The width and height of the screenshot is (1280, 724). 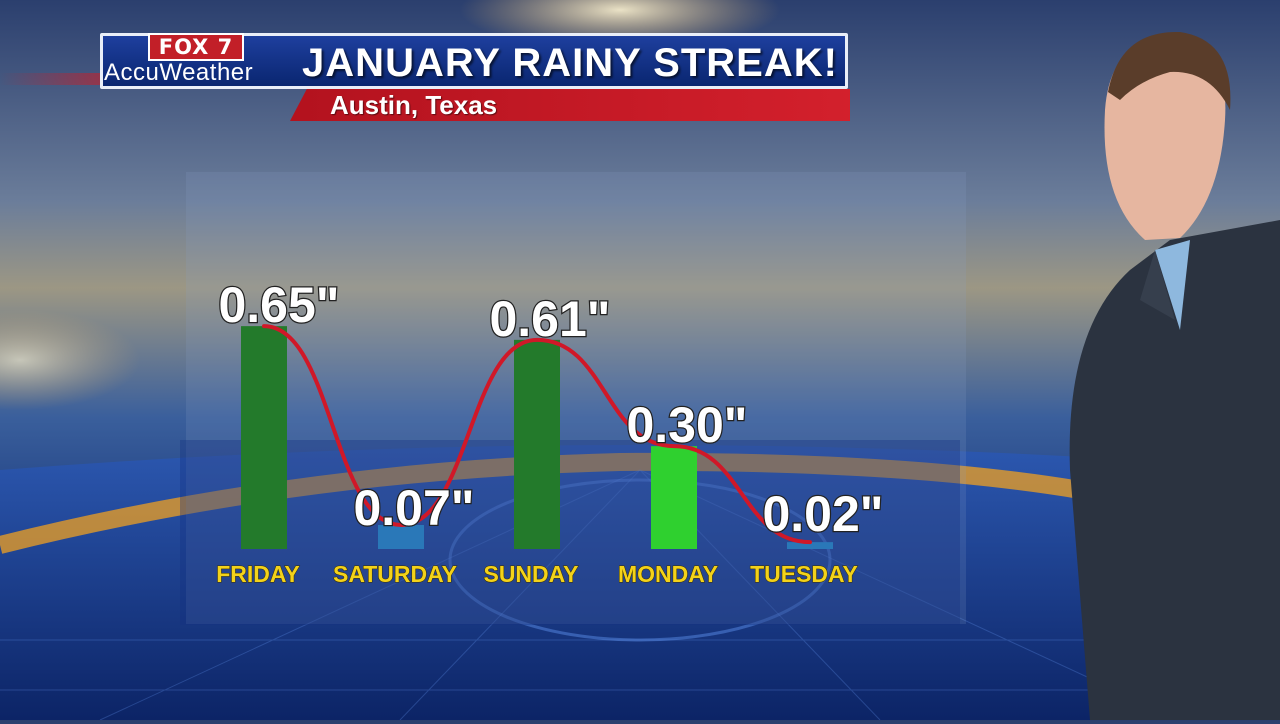 What do you see at coordinates (264, 437) in the screenshot?
I see `bar-friday` at bounding box center [264, 437].